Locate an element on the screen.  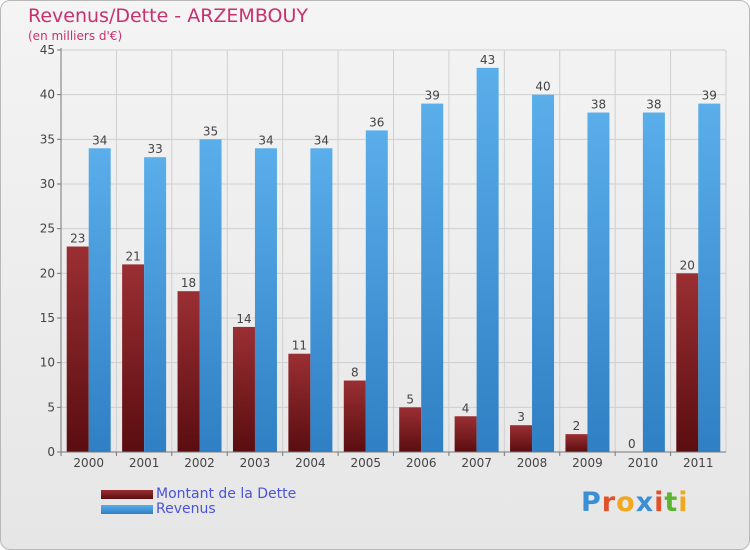
y-tick-label: 0 is located at coordinates (51, 452).